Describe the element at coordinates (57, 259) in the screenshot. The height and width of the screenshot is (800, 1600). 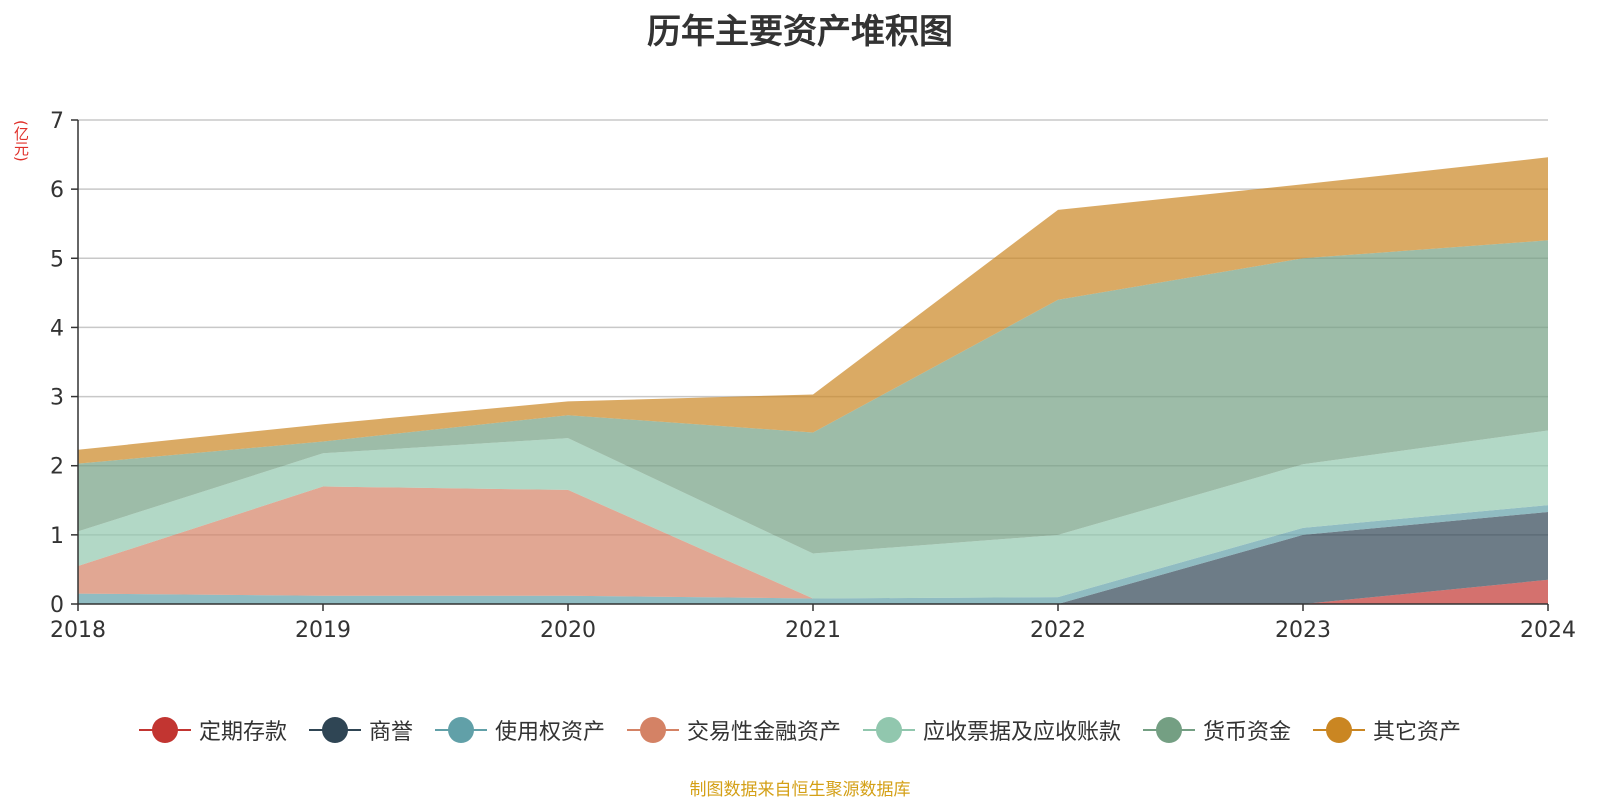
I see `y-tick-label: 5` at that location.